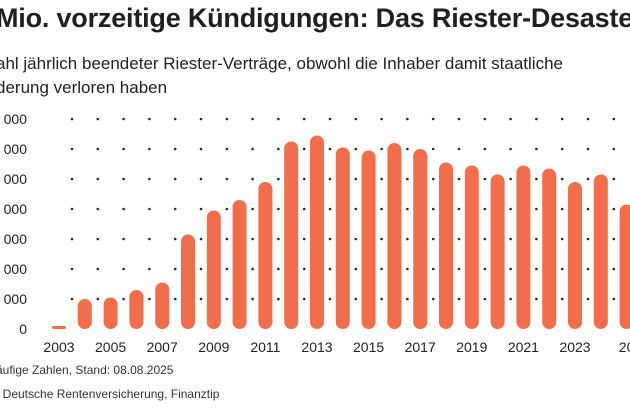  What do you see at coordinates (213, 269) in the screenshot?
I see `bar-2009` at bounding box center [213, 269].